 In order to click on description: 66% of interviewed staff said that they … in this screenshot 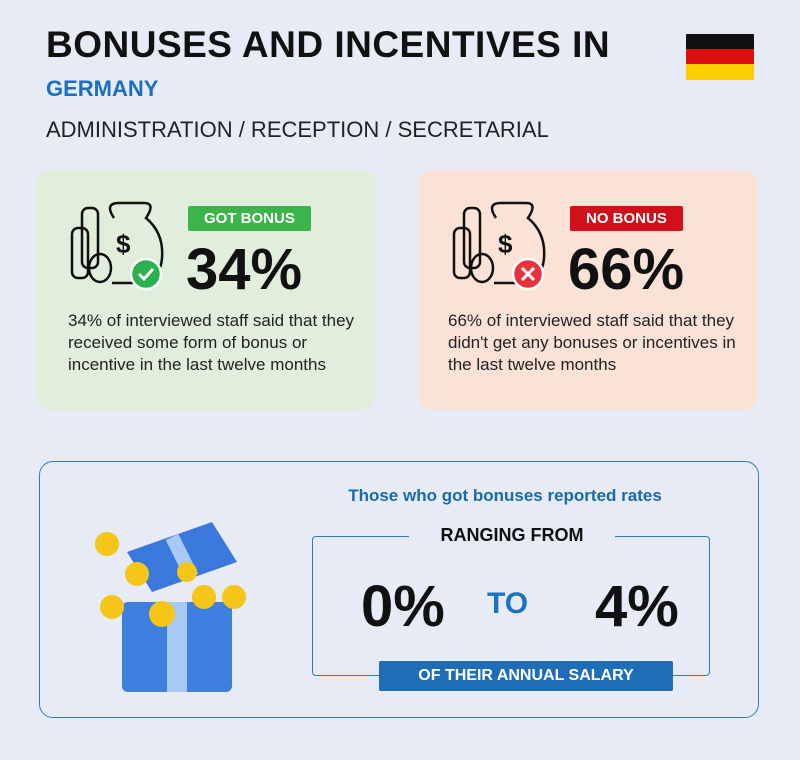, I will do `click(592, 342)`.